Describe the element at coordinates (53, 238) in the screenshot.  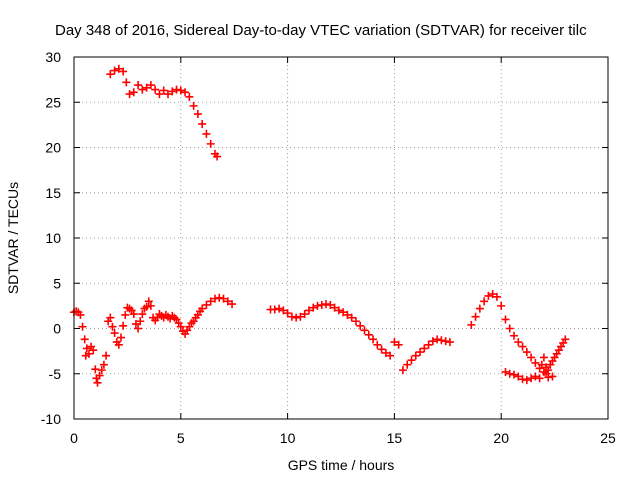
I see `y-tick-label: 10` at that location.